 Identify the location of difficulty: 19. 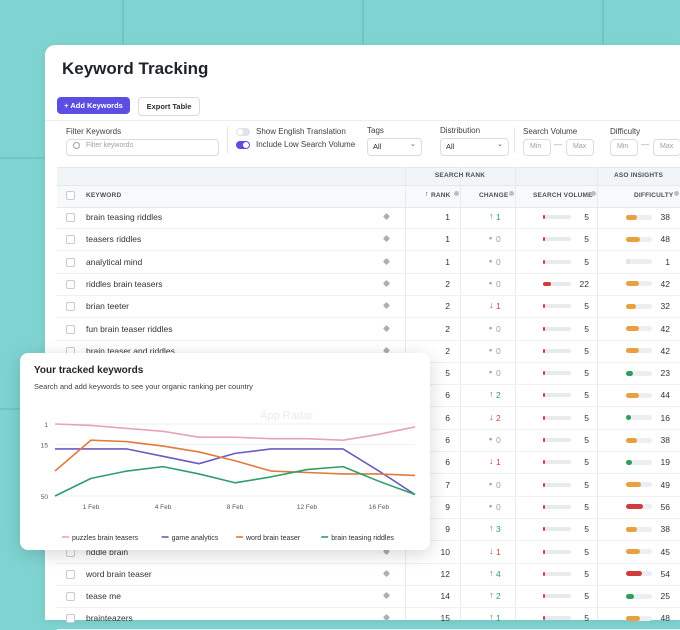
(665, 462).